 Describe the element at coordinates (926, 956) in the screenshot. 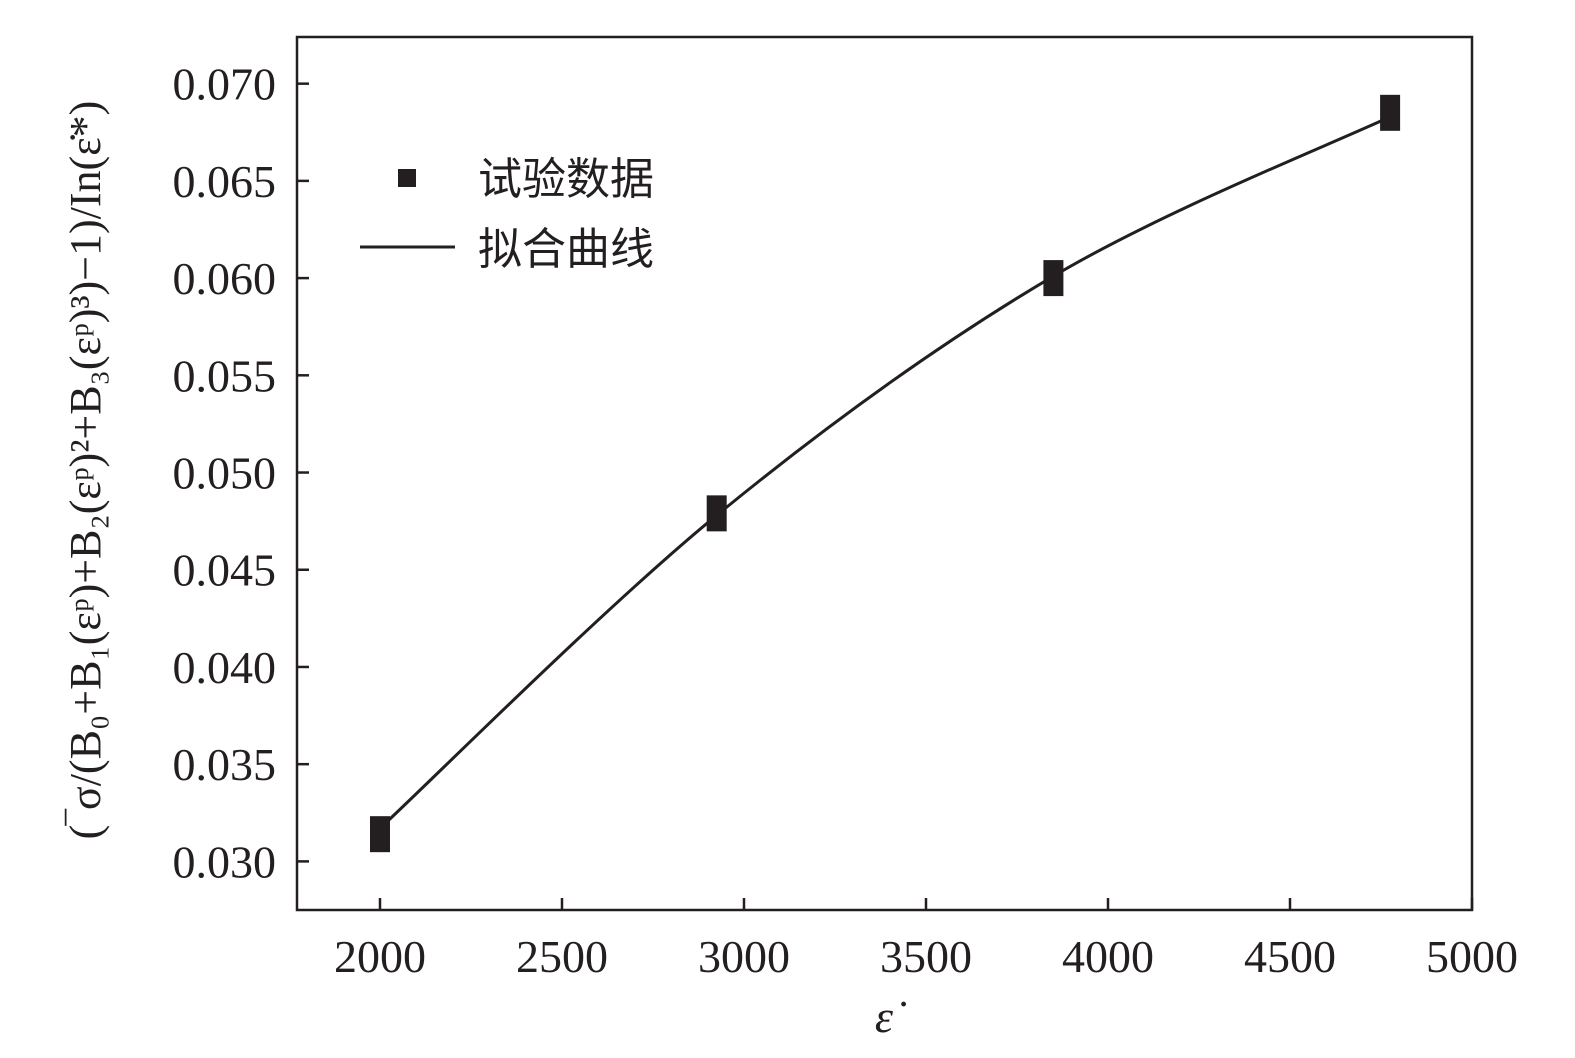

I see `x-tick-label: 3500` at that location.